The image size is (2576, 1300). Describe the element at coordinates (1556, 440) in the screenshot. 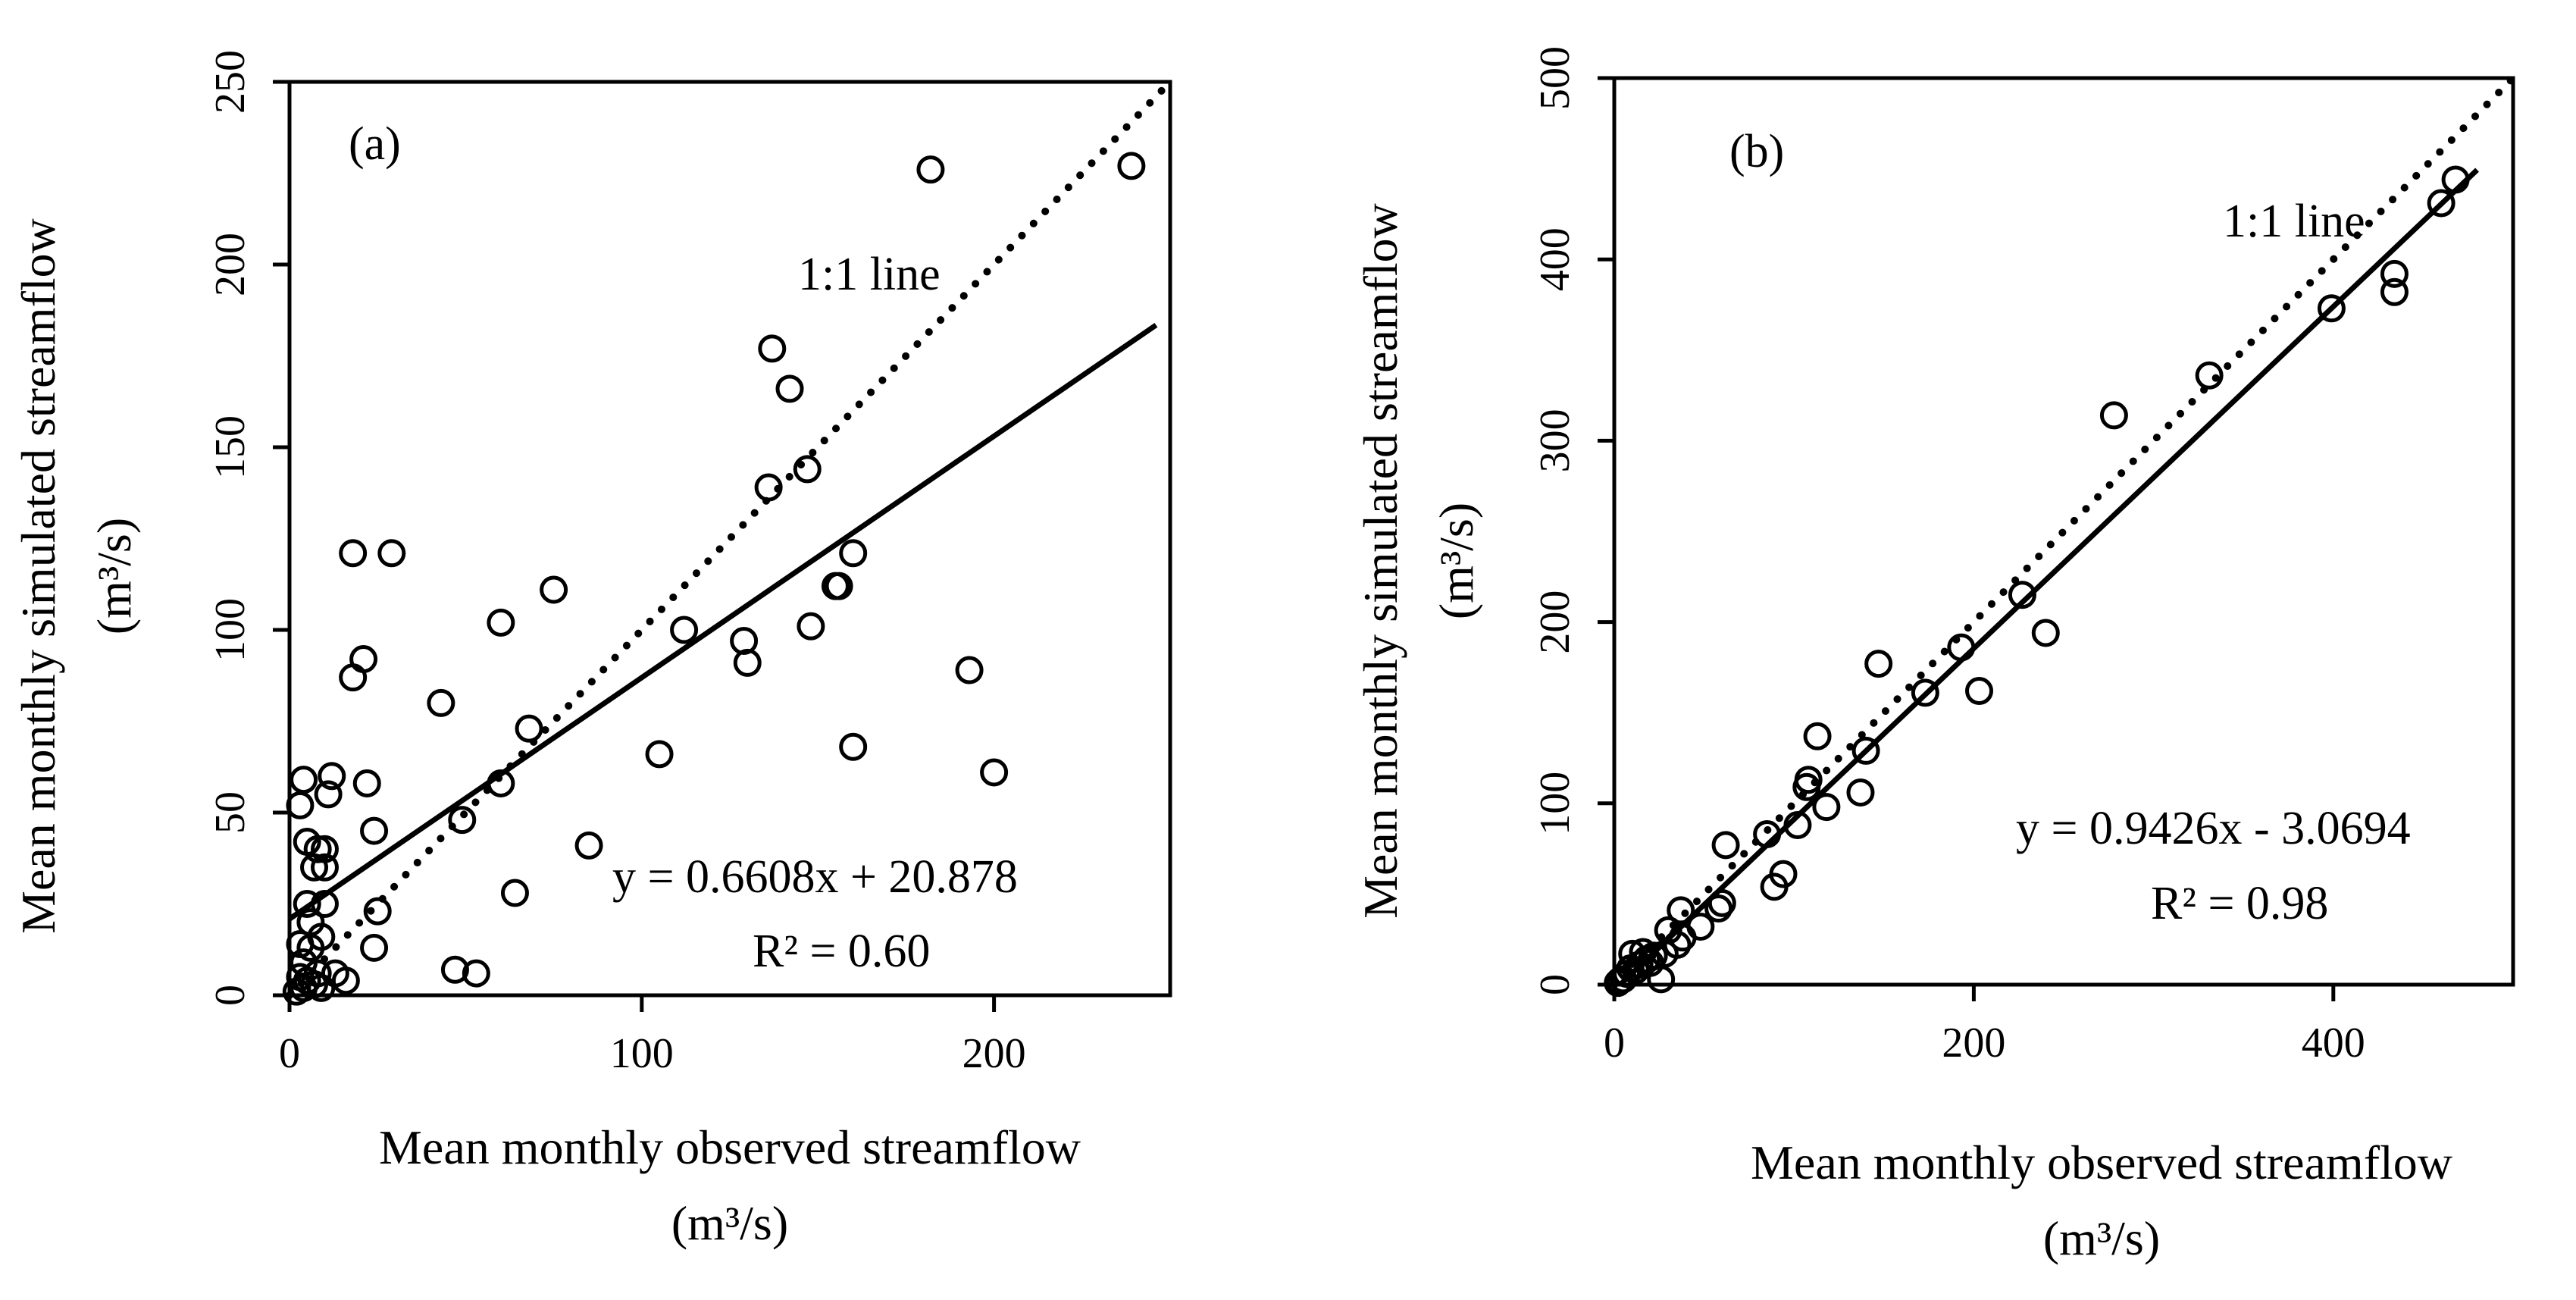

I see `y-tick-label: 300` at that location.